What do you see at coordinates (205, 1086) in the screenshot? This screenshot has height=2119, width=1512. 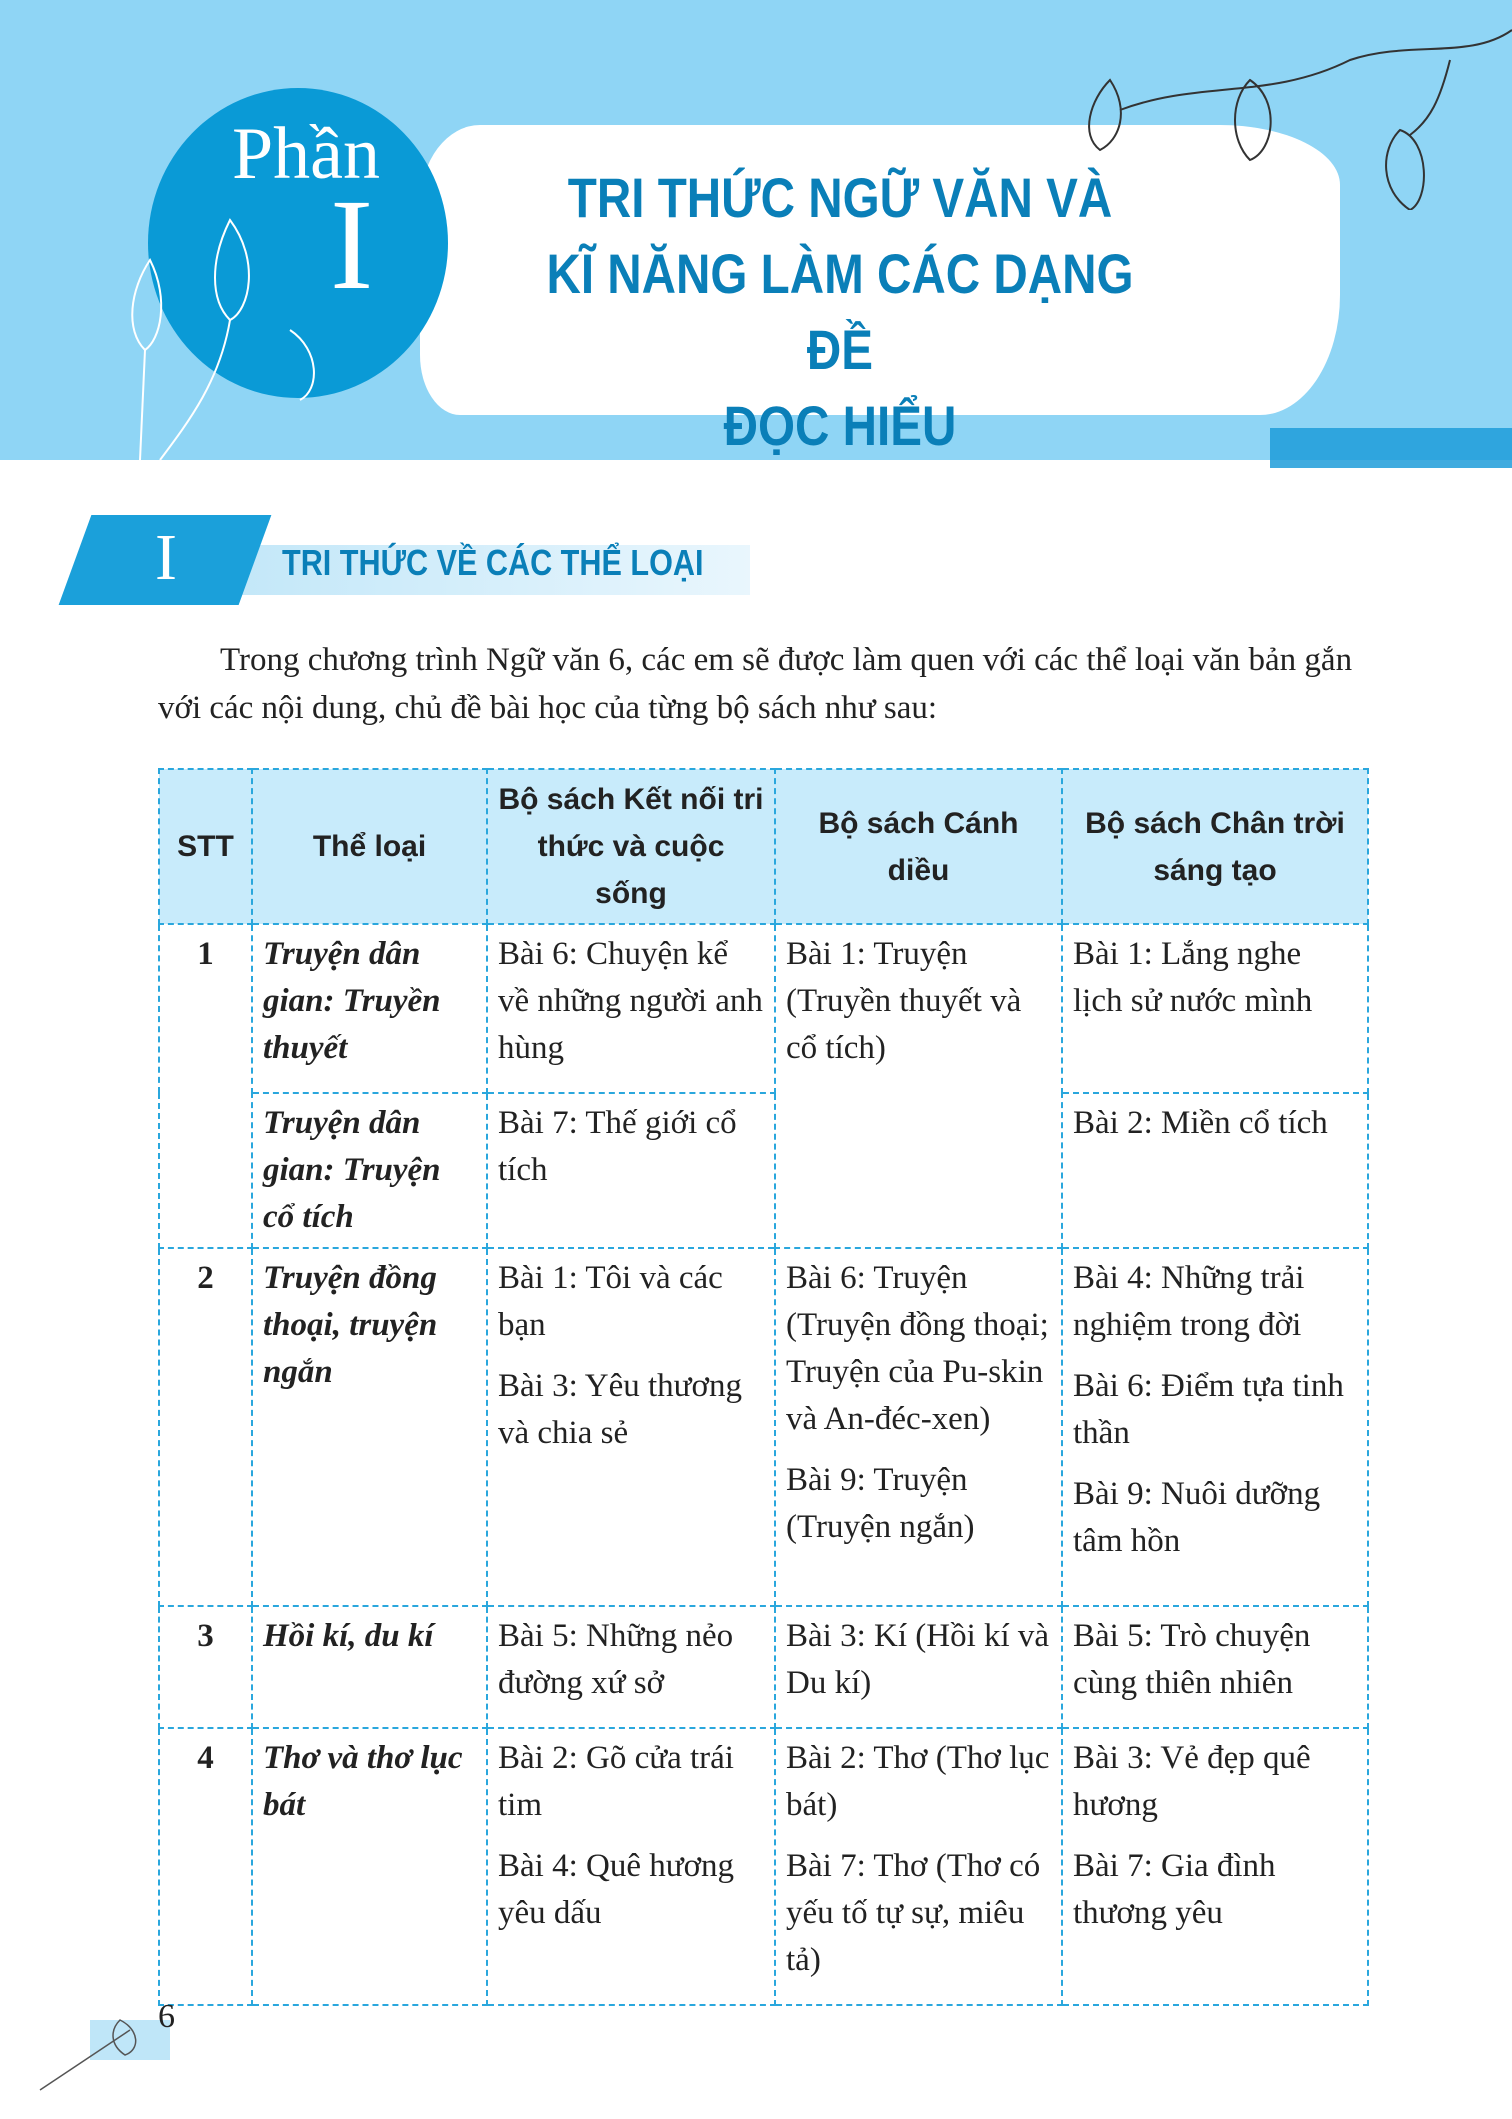 I see `stt-cell: 1` at bounding box center [205, 1086].